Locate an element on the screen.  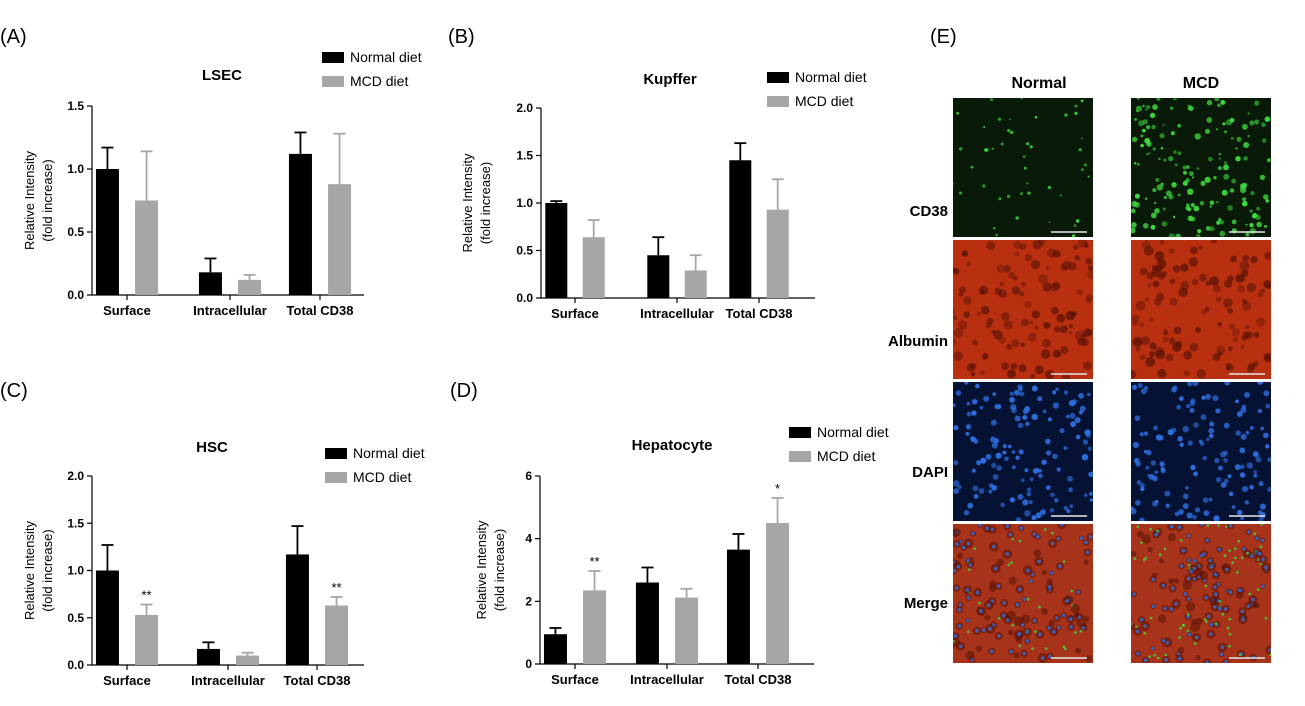
panel-letter-e: (E) is located at coordinates (943, 37).